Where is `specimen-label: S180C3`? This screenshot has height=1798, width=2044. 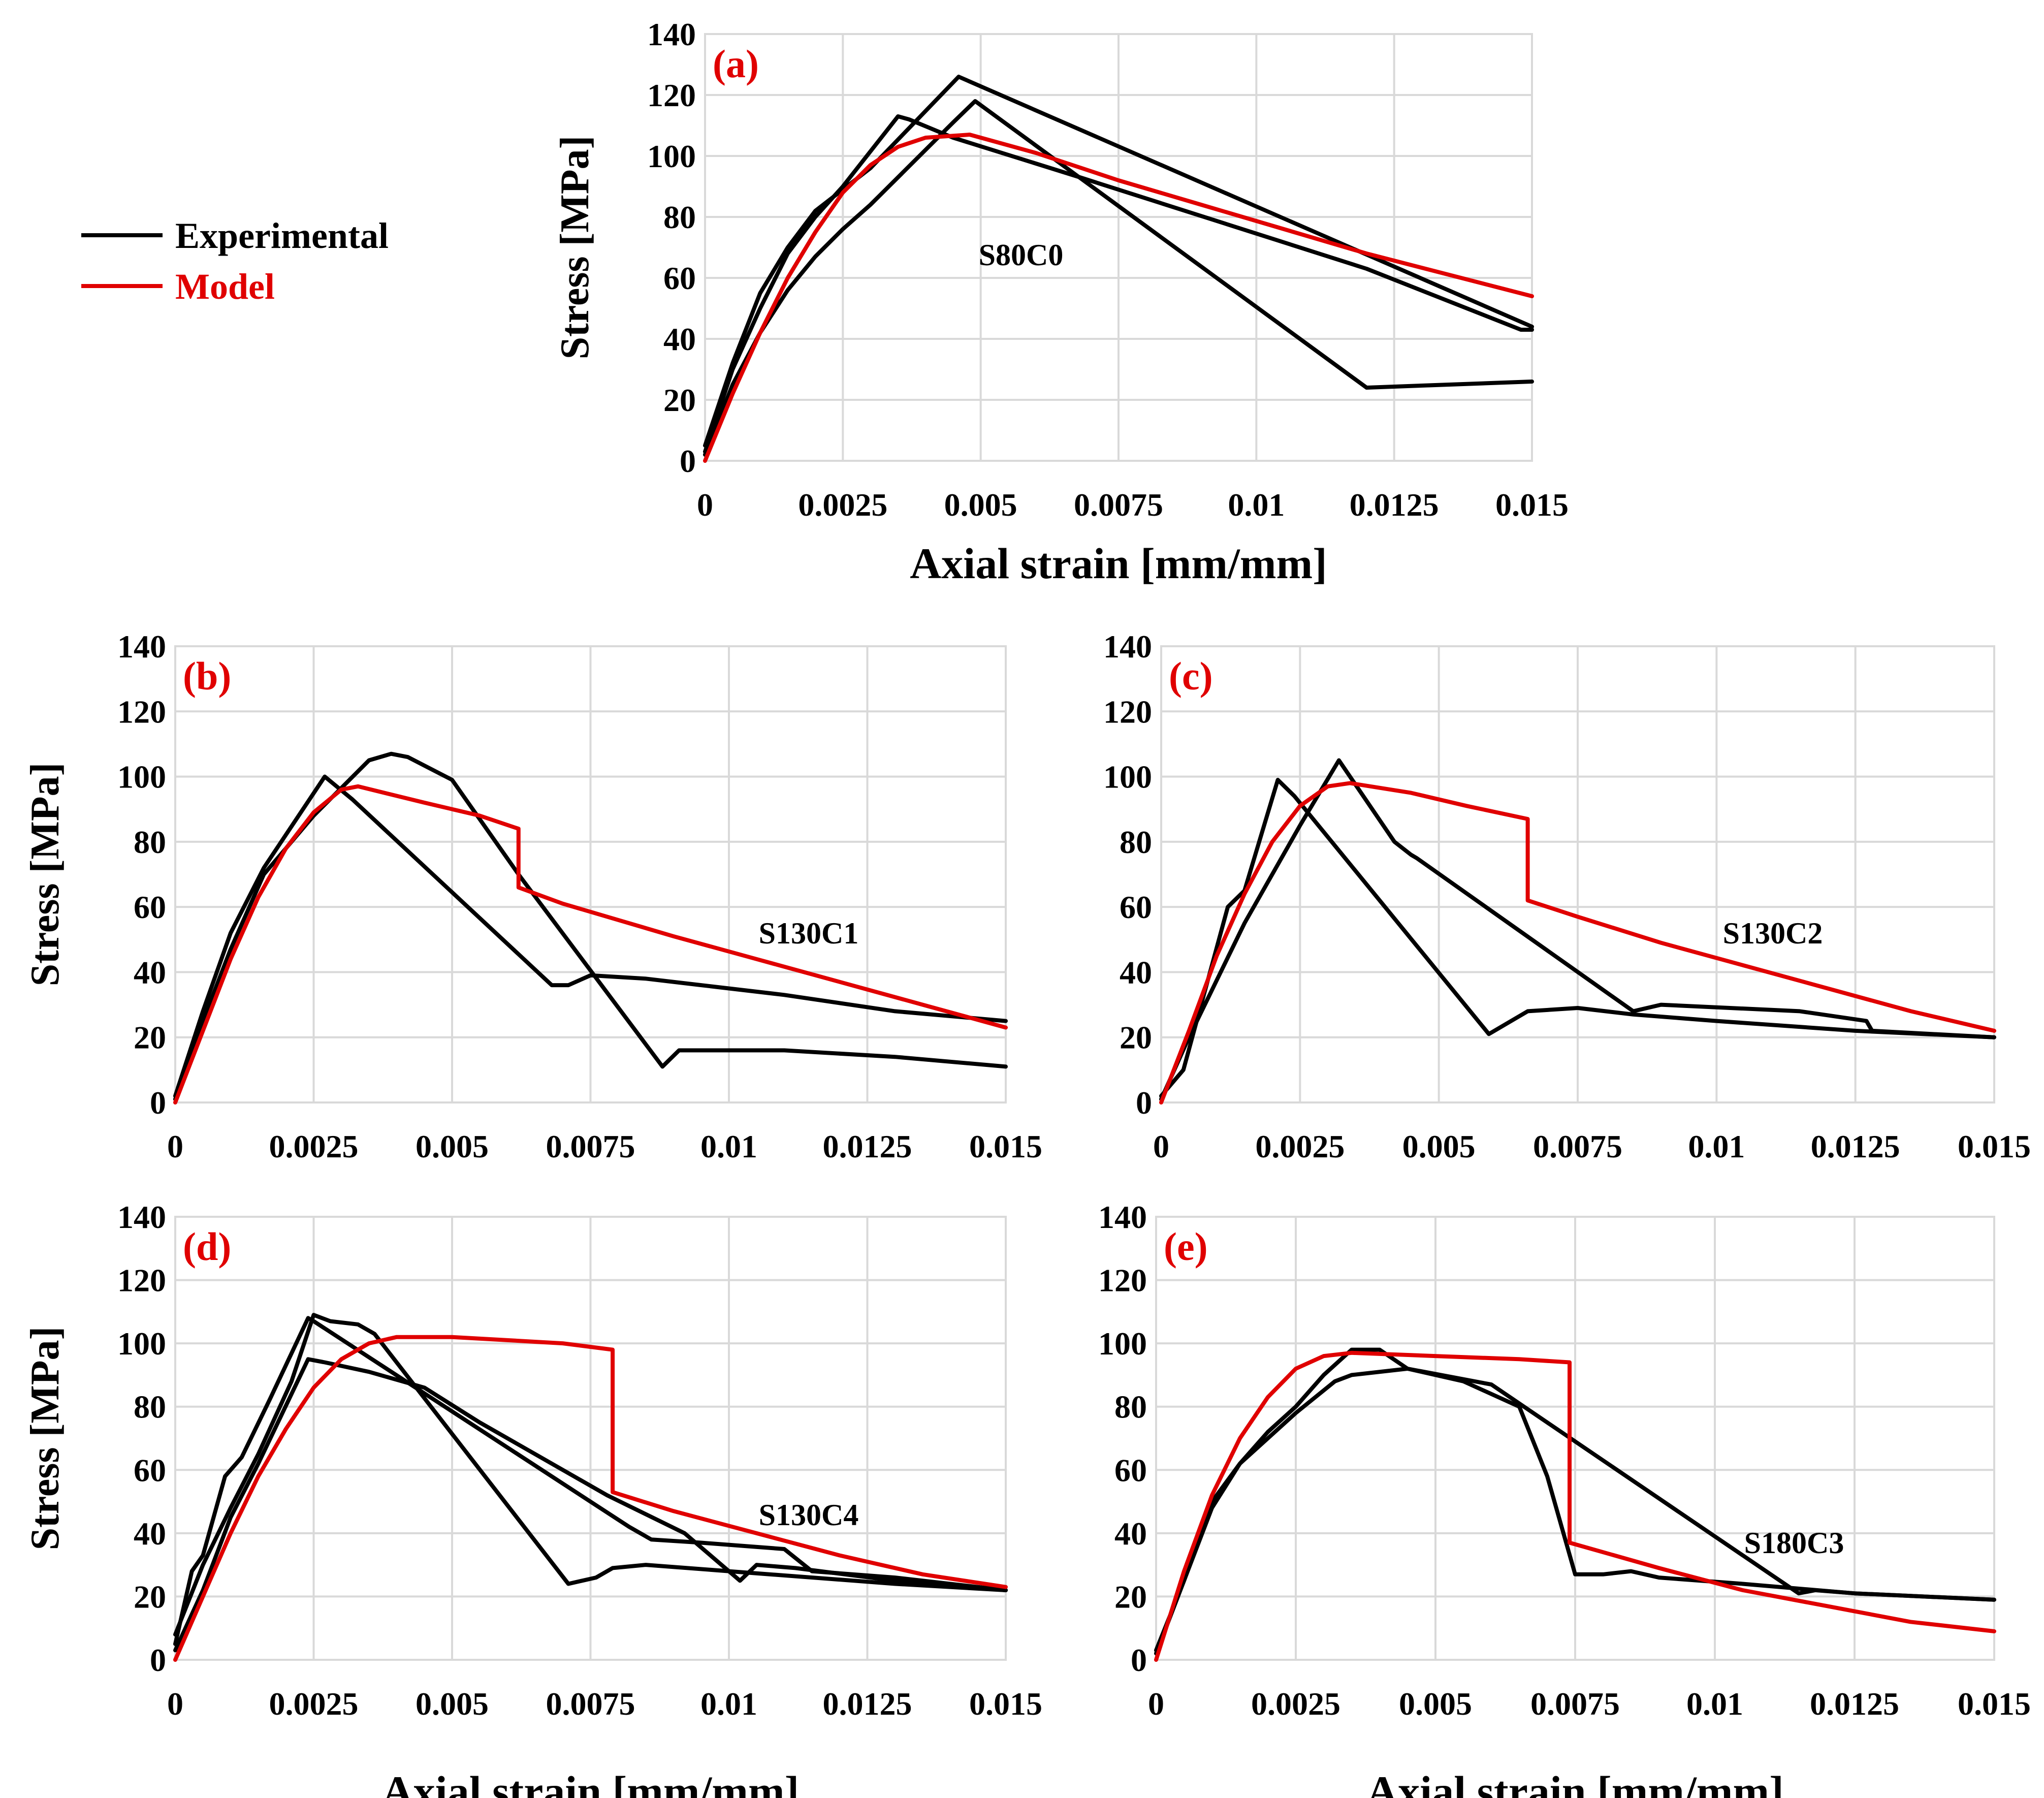 specimen-label: S180C3 is located at coordinates (1794, 1543).